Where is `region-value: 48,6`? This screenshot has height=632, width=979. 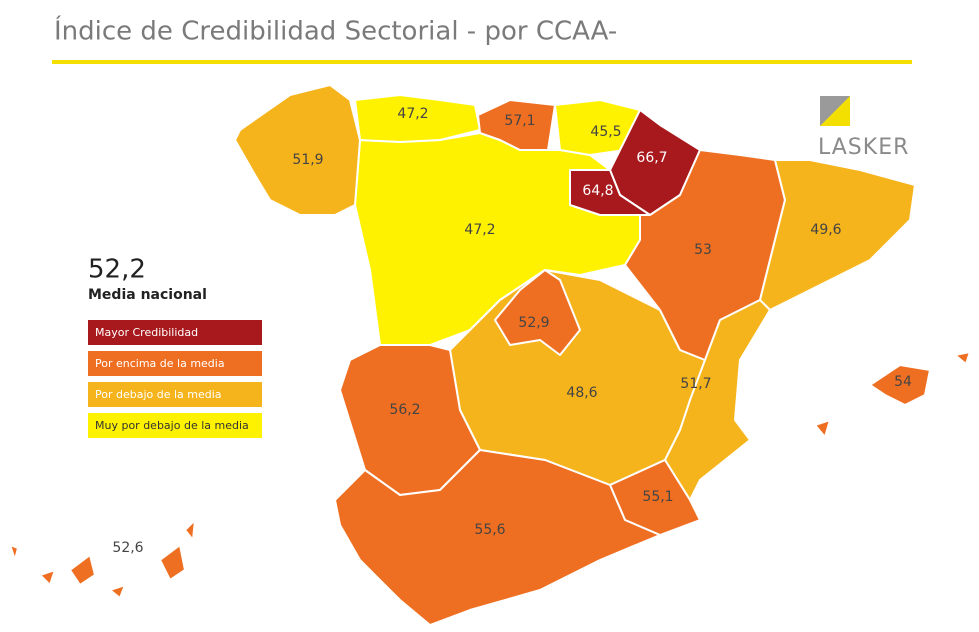 region-value: 48,6 is located at coordinates (581, 393).